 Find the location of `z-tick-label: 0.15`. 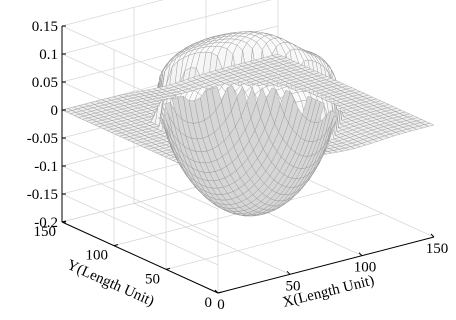

z-tick-label: 0.15 is located at coordinates (45, 27).